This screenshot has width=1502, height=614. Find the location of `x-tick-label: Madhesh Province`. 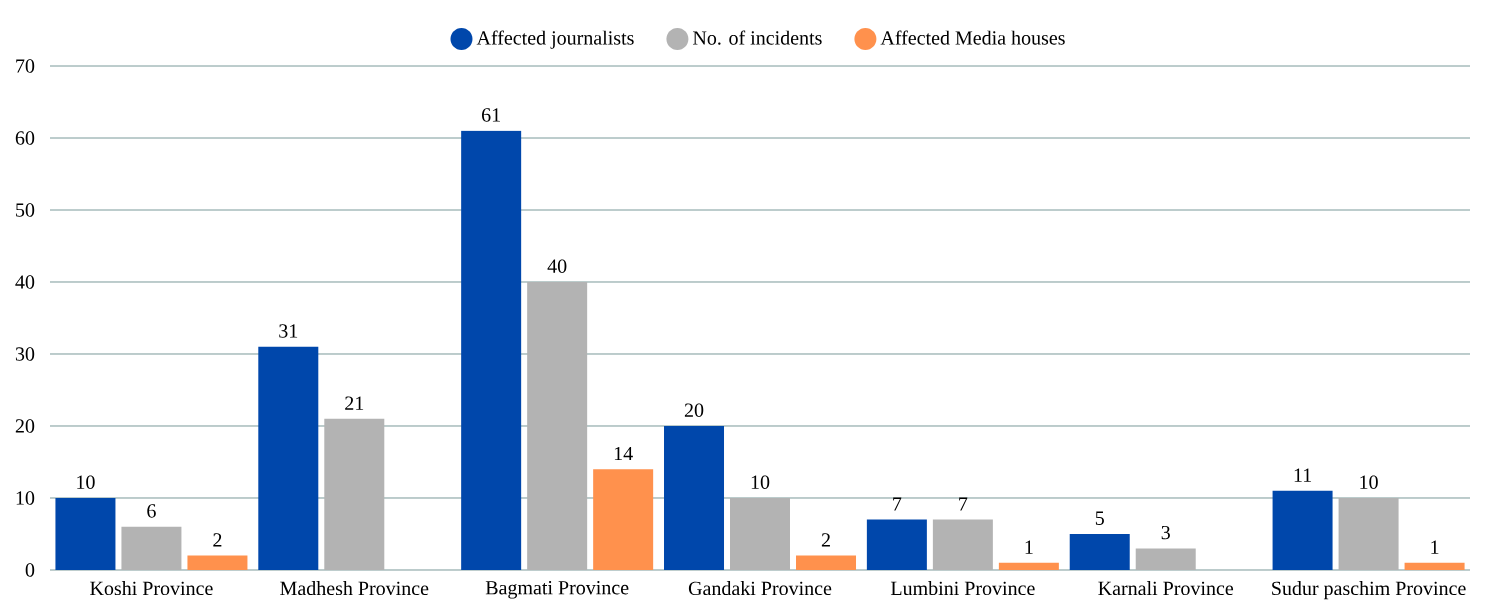

x-tick-label: Madhesh Province is located at coordinates (354, 588).